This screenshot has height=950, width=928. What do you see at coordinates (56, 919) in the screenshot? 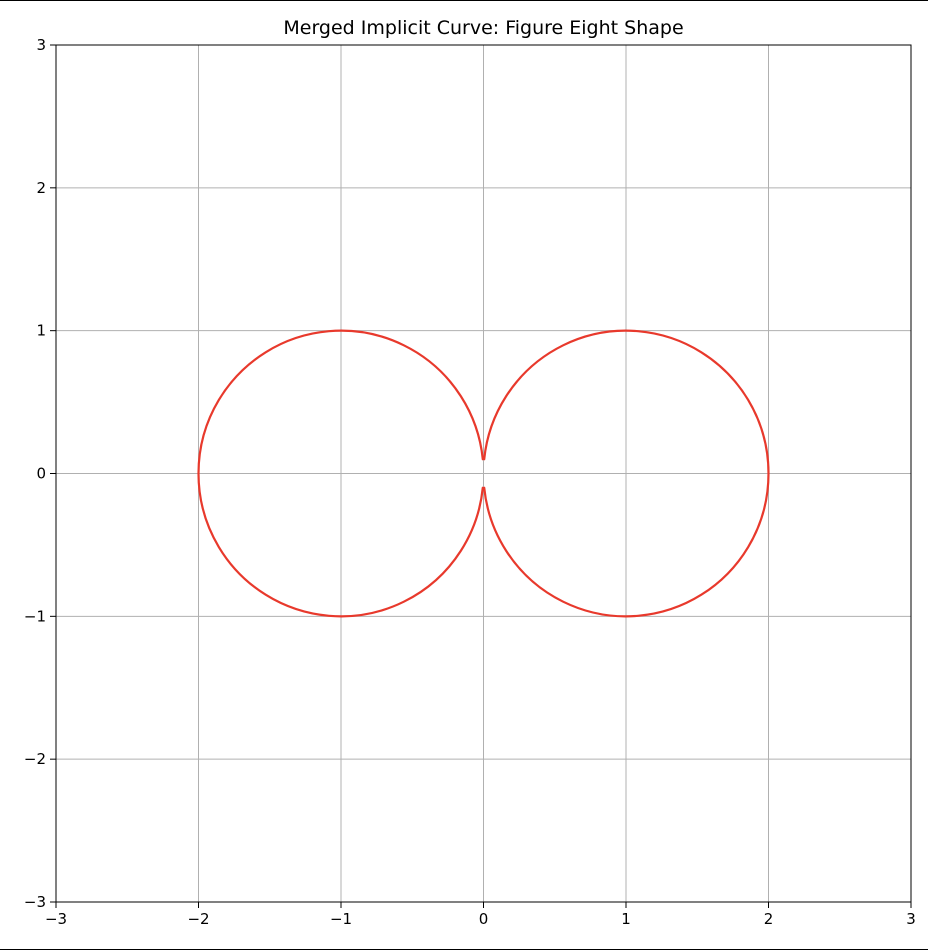
I see `x-tick-label-0: −3` at bounding box center [56, 919].